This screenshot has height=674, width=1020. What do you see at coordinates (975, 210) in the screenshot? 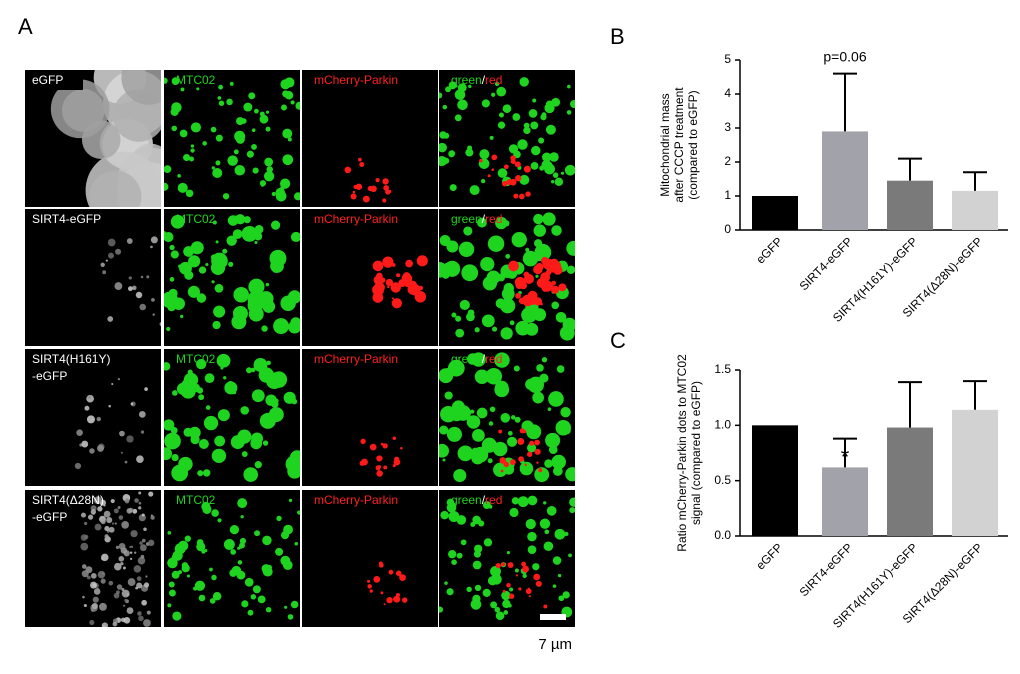
I see `bar` at bounding box center [975, 210].